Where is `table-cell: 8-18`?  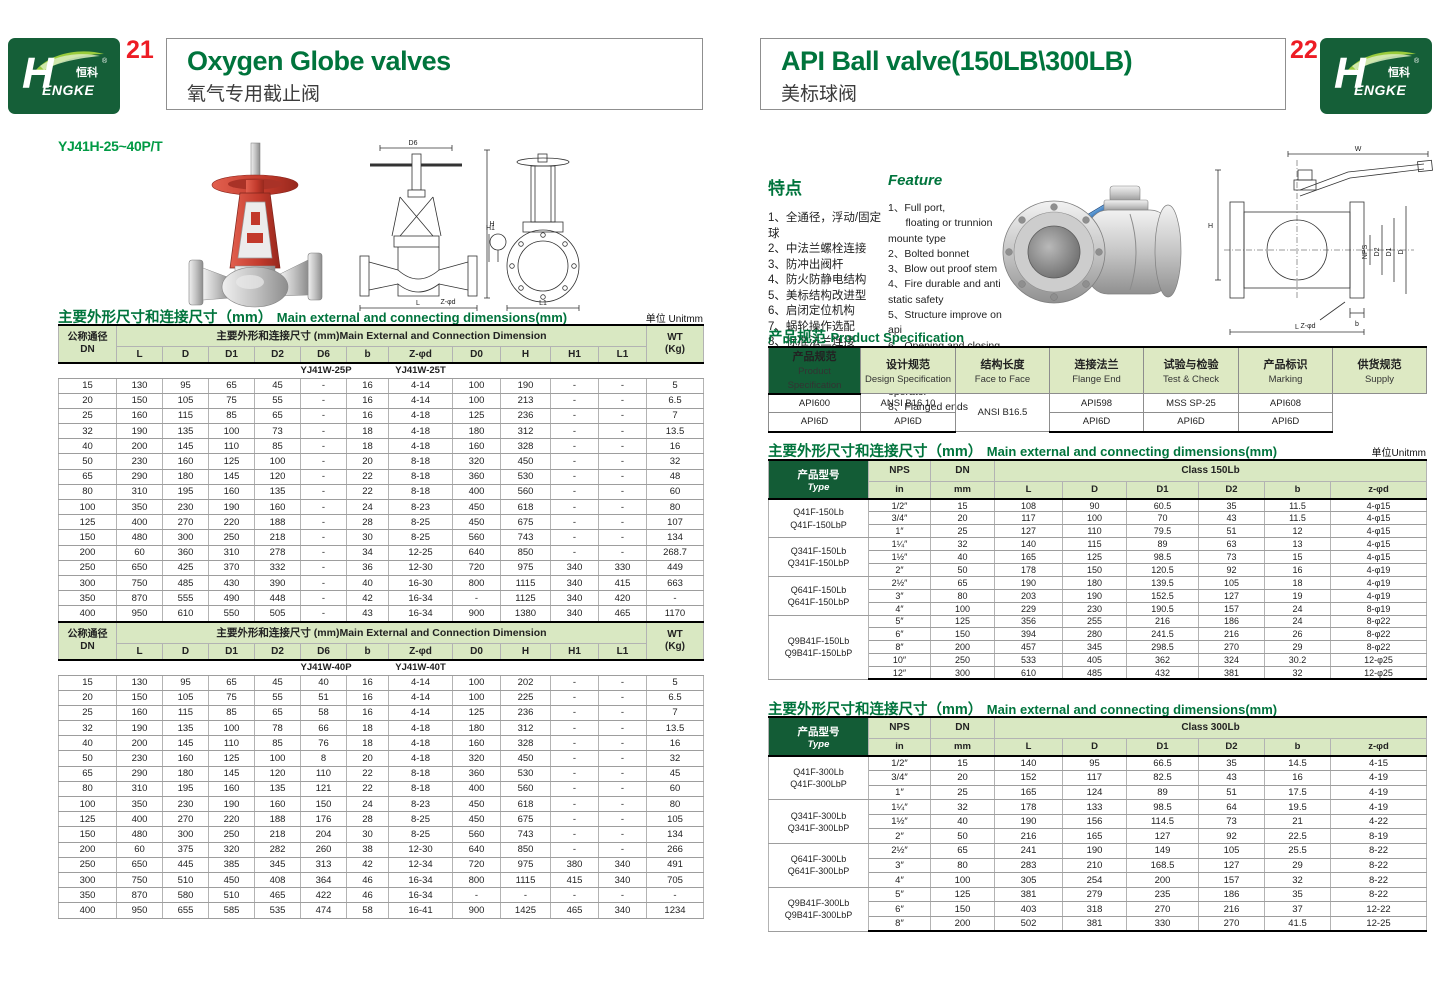 table-cell: 8-18 is located at coordinates (420, 789).